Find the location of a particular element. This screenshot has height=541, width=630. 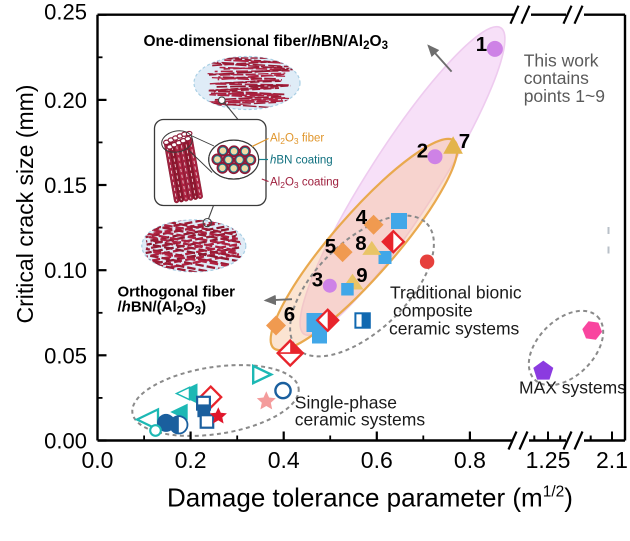

svg-text: 8 is located at coordinates (360, 243).